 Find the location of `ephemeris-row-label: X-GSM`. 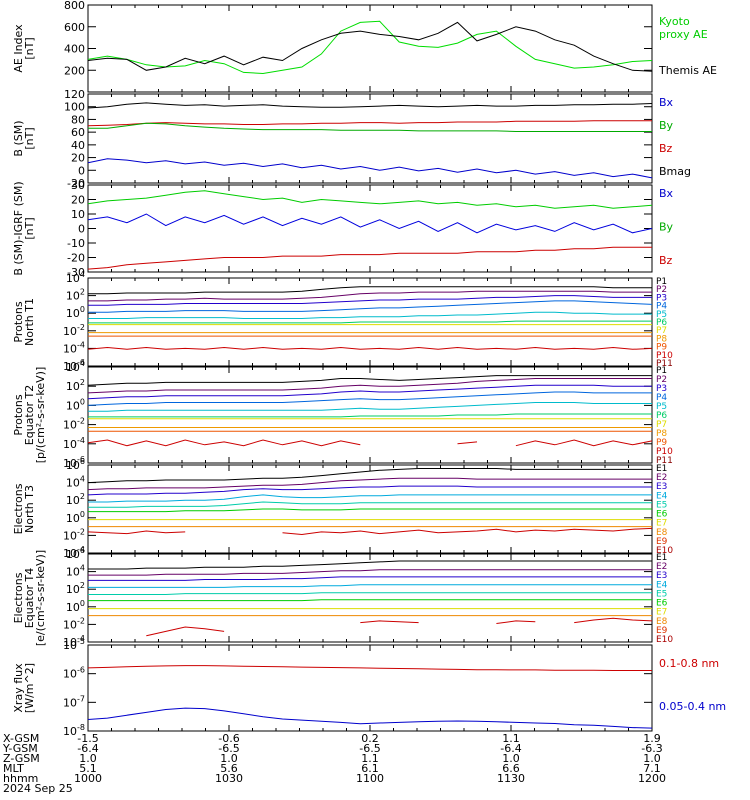

ephemeris-row-label: X-GSM is located at coordinates (21, 738).